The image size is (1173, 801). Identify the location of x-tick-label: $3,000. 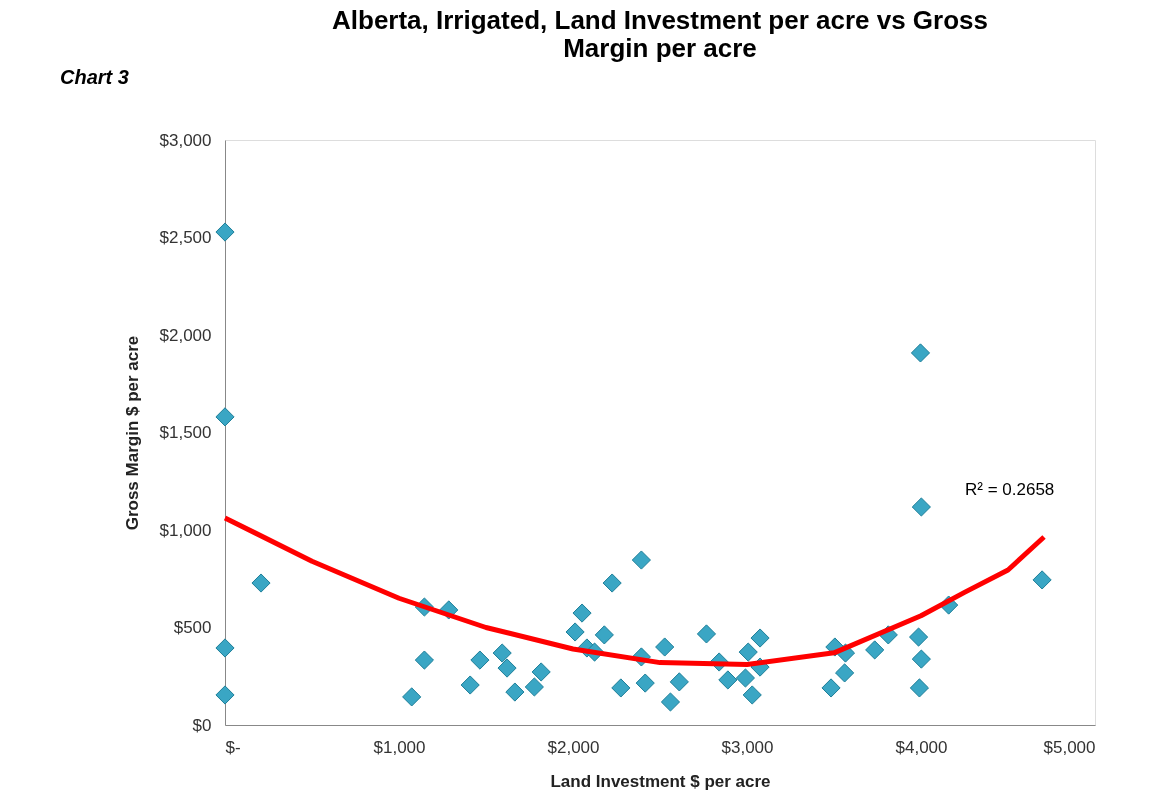
(747, 747).